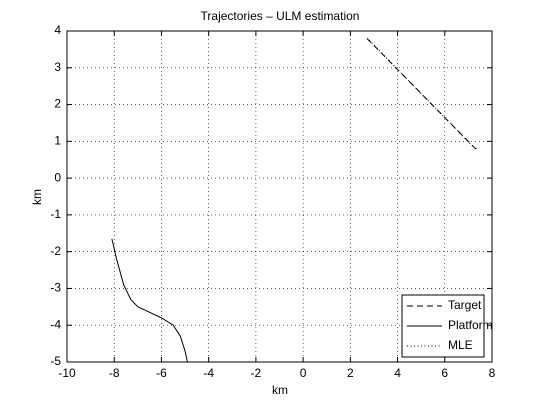 The height and width of the screenshot is (410, 545). What do you see at coordinates (447, 326) in the screenshot?
I see `legend: Target Platform MLE` at bounding box center [447, 326].